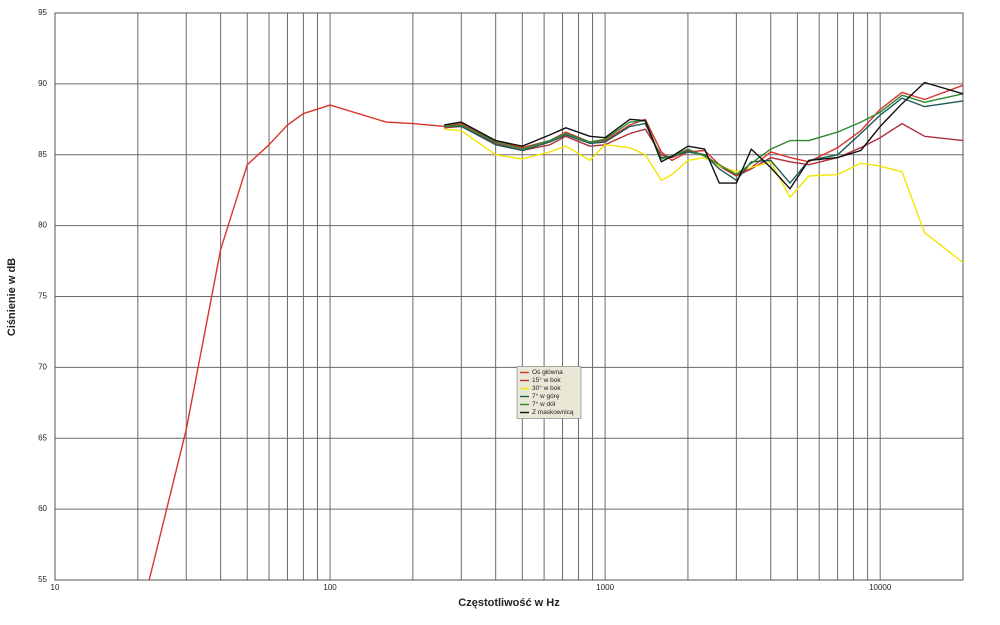 The width and height of the screenshot is (1000, 625). I want to click on y-tick-label: 90, so click(42, 83).